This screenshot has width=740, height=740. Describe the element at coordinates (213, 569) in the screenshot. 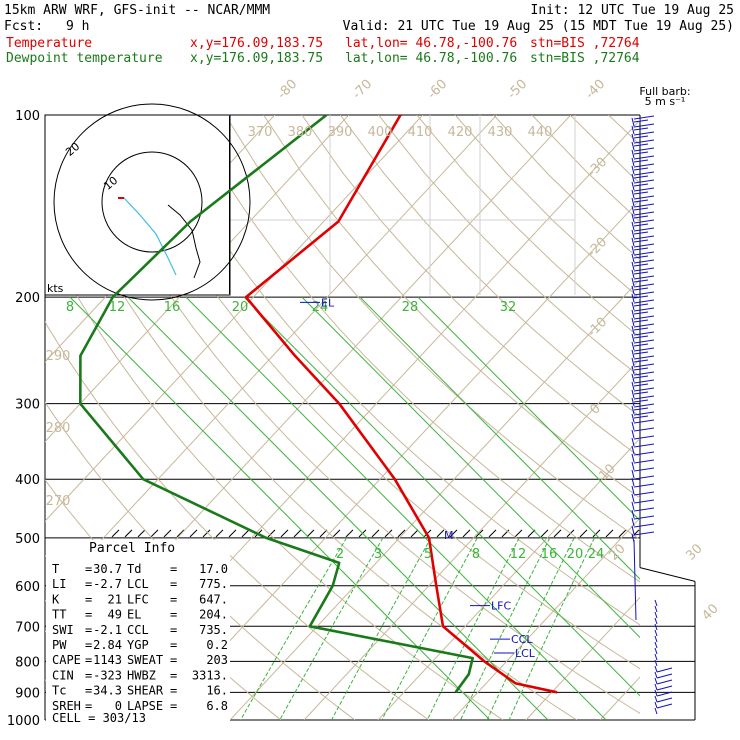

I see `parcel-value: 17.0` at that location.